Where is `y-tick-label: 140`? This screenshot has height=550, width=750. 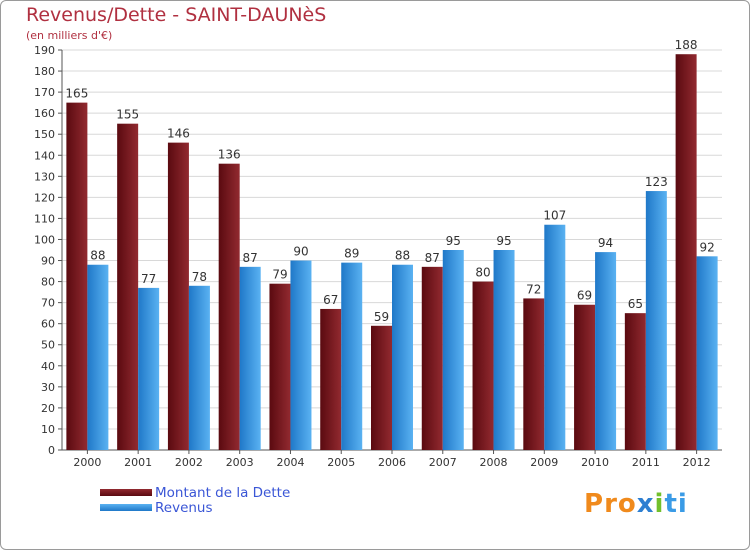
y-tick-label: 140 is located at coordinates (44, 155).